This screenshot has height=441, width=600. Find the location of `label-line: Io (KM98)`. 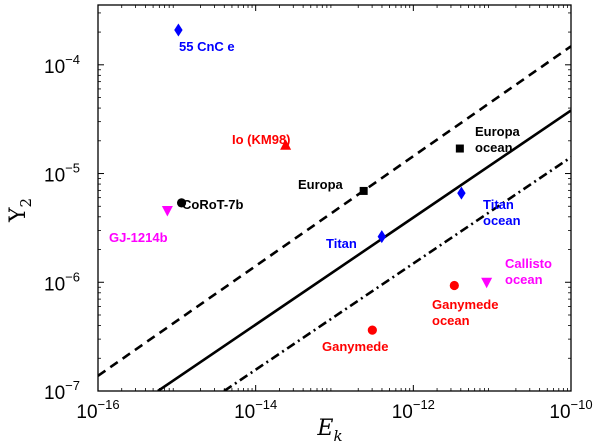

label-line: Io (KM98) is located at coordinates (261, 139).